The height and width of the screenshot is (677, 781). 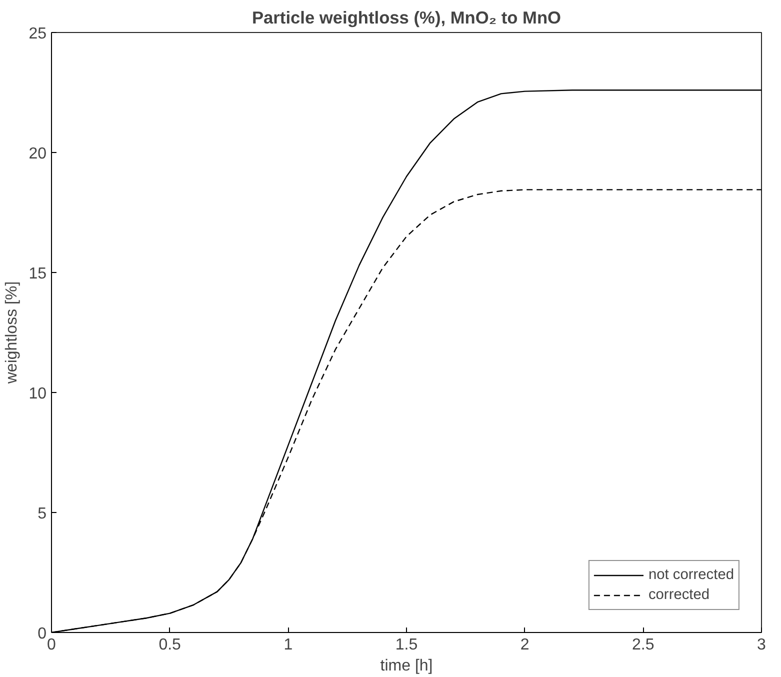 What do you see at coordinates (37, 154) in the screenshot?
I see `y-tick-label: 20` at bounding box center [37, 154].